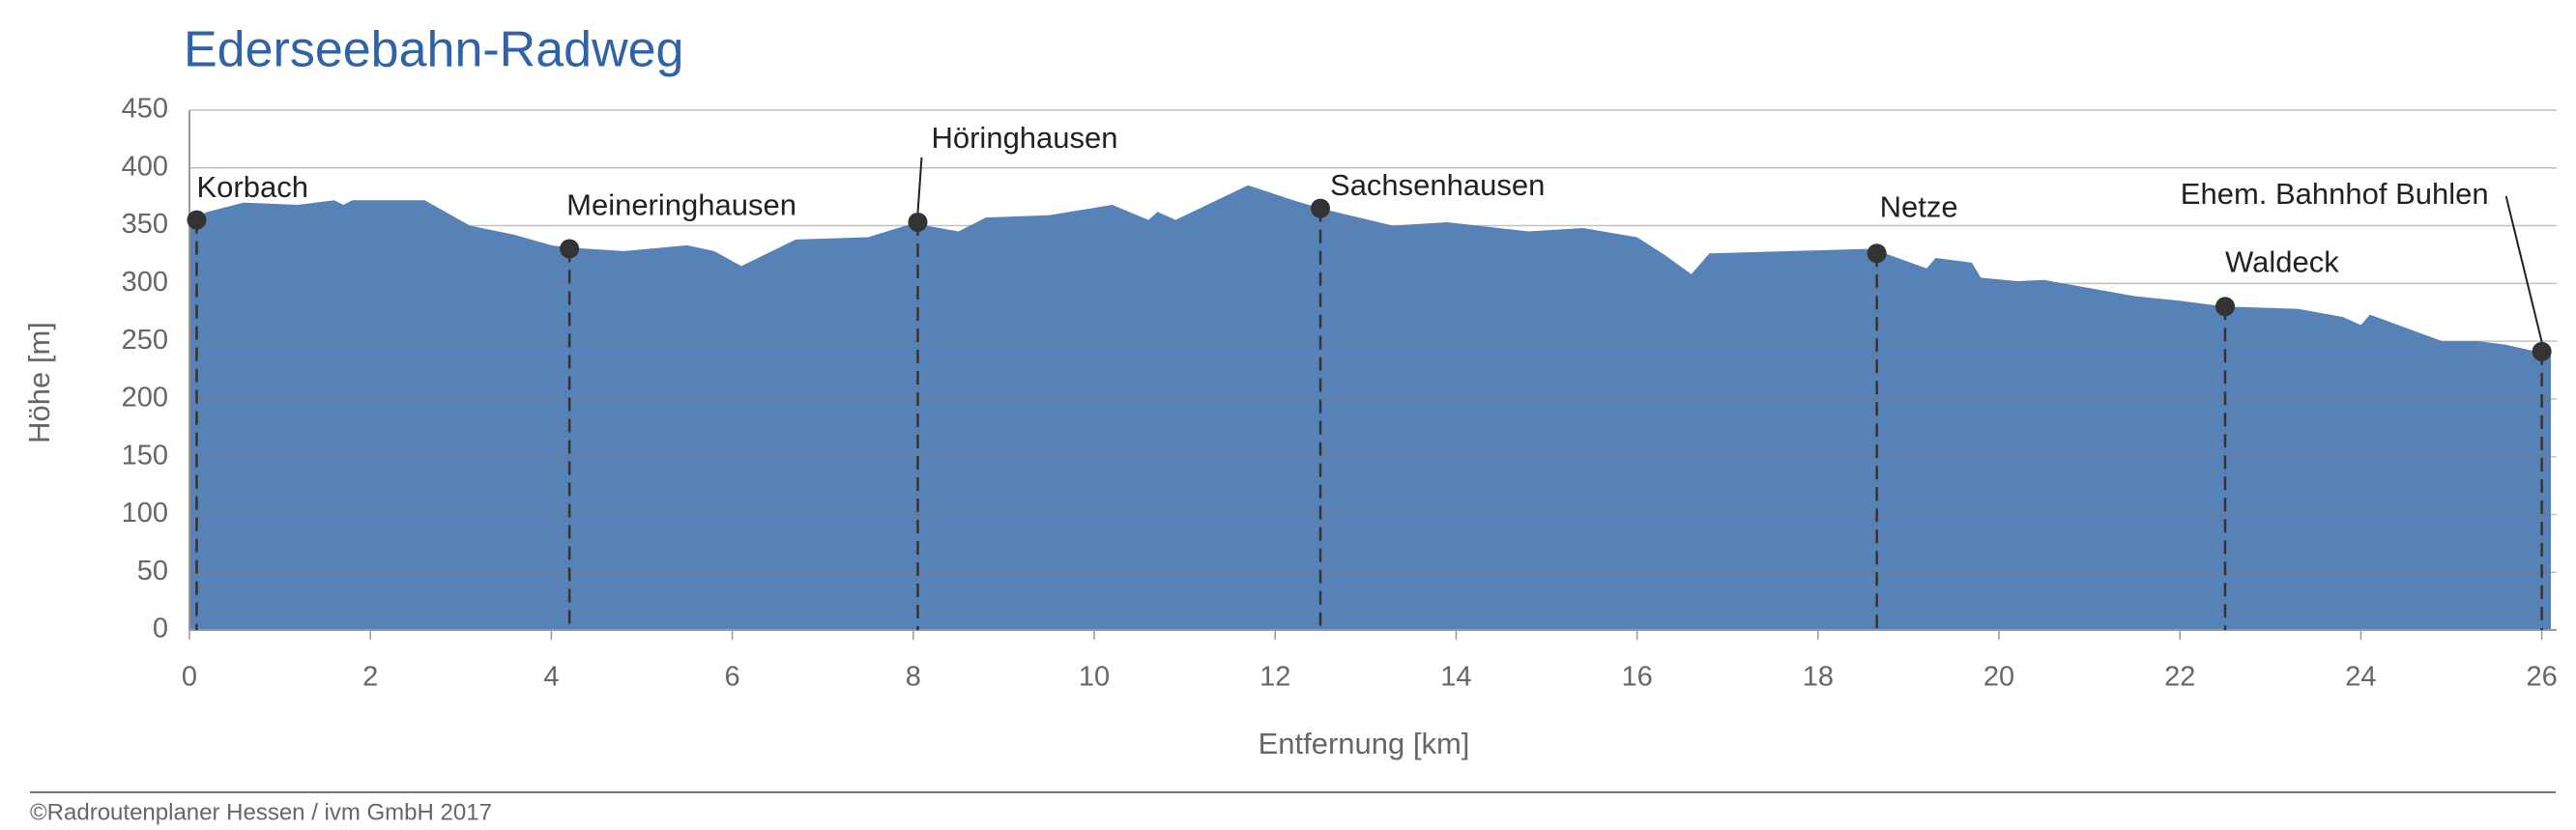 Image resolution: width=2576 pixels, height=830 pixels. I want to click on marker-label: Meineringhausen, so click(681, 205).